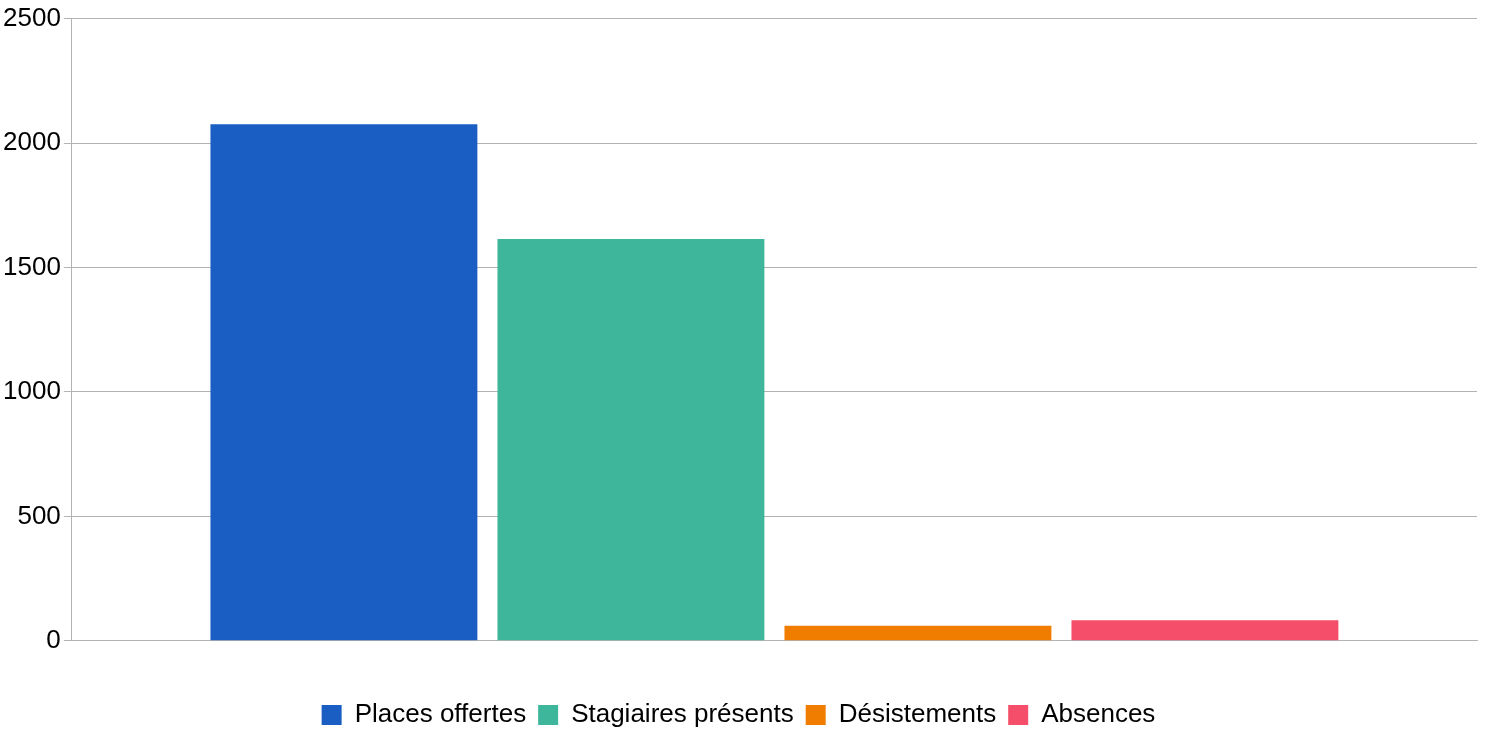 Image resolution: width=1491 pixels, height=738 pixels. What do you see at coordinates (32, 390) in the screenshot?
I see `y-tick-label: 1000` at bounding box center [32, 390].